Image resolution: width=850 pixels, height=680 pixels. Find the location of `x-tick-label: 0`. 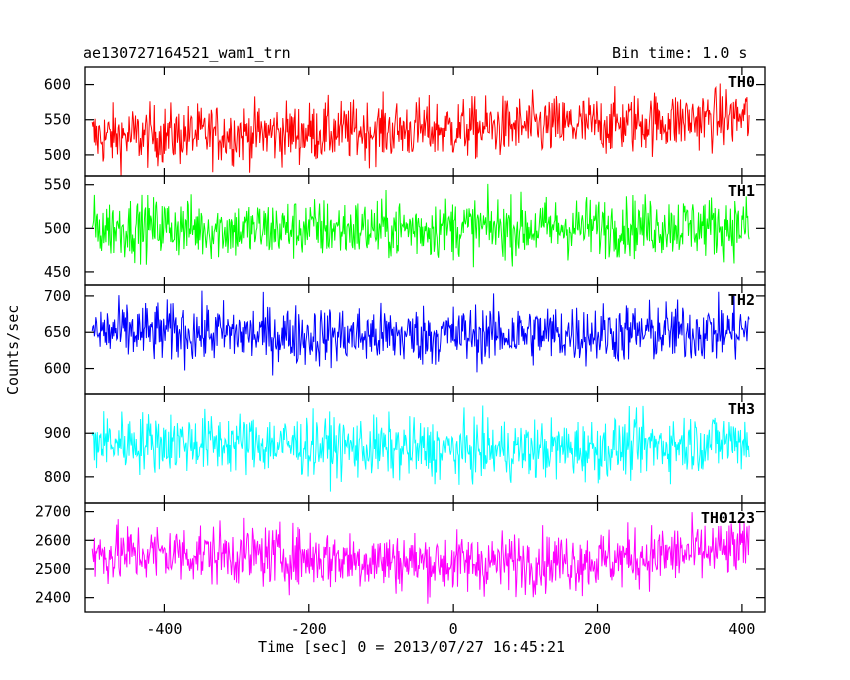

x-tick-label: 0 is located at coordinates (453, 629).